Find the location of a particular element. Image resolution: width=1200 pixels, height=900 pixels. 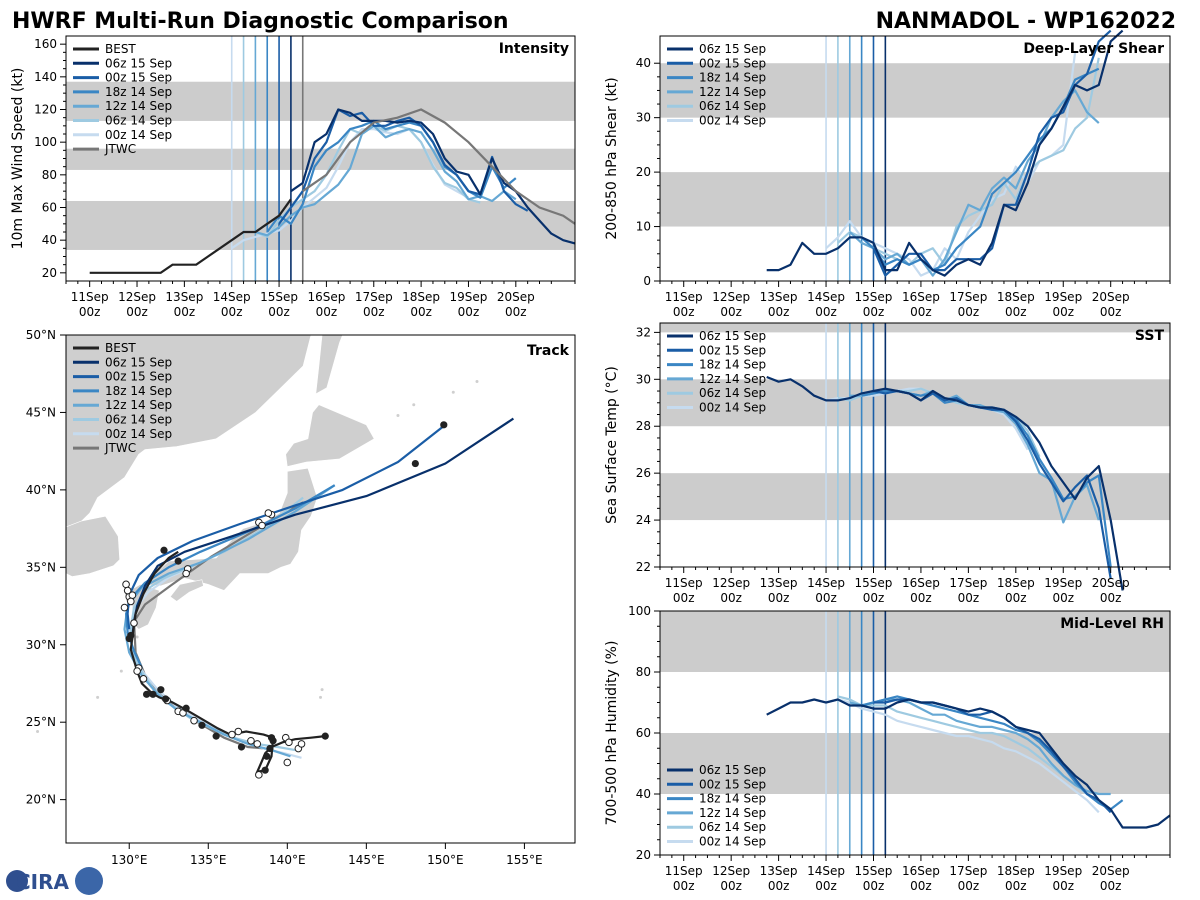

panel-title: Intensity is located at coordinates (534, 49).